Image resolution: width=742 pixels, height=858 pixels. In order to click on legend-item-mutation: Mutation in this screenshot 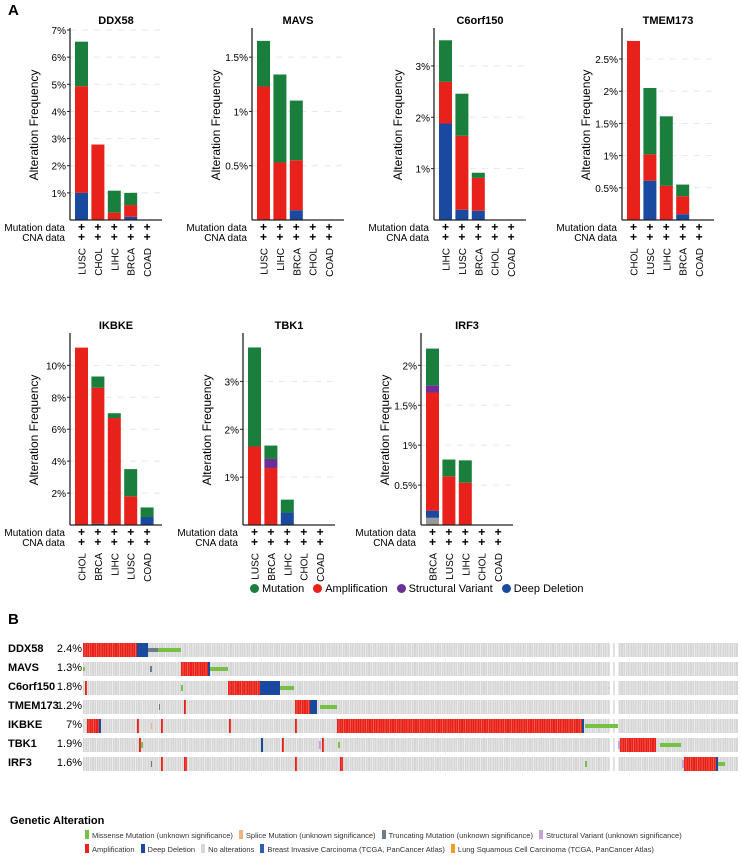, I will do `click(277, 589)`.